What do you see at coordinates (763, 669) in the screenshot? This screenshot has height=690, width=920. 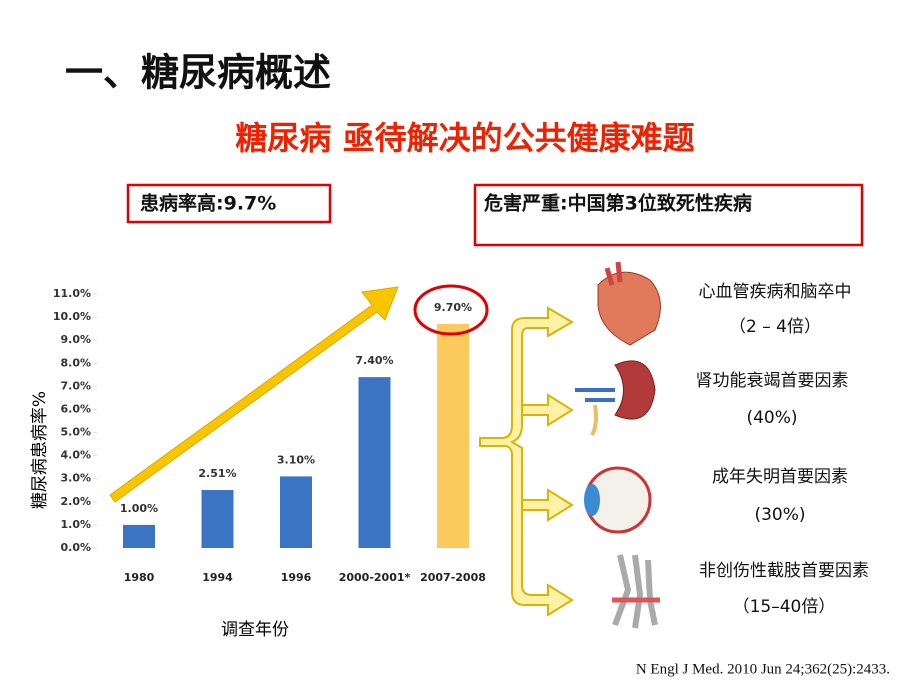 I see `citation: N Engl J Med. 2010 Jun 24;362(25):2433.` at bounding box center [763, 669].